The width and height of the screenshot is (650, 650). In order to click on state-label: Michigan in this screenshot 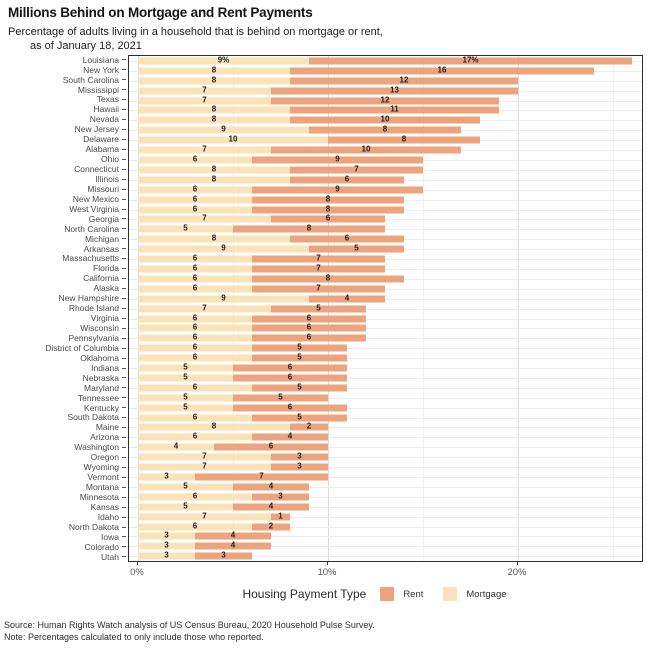, I will do `click(101, 238)`.